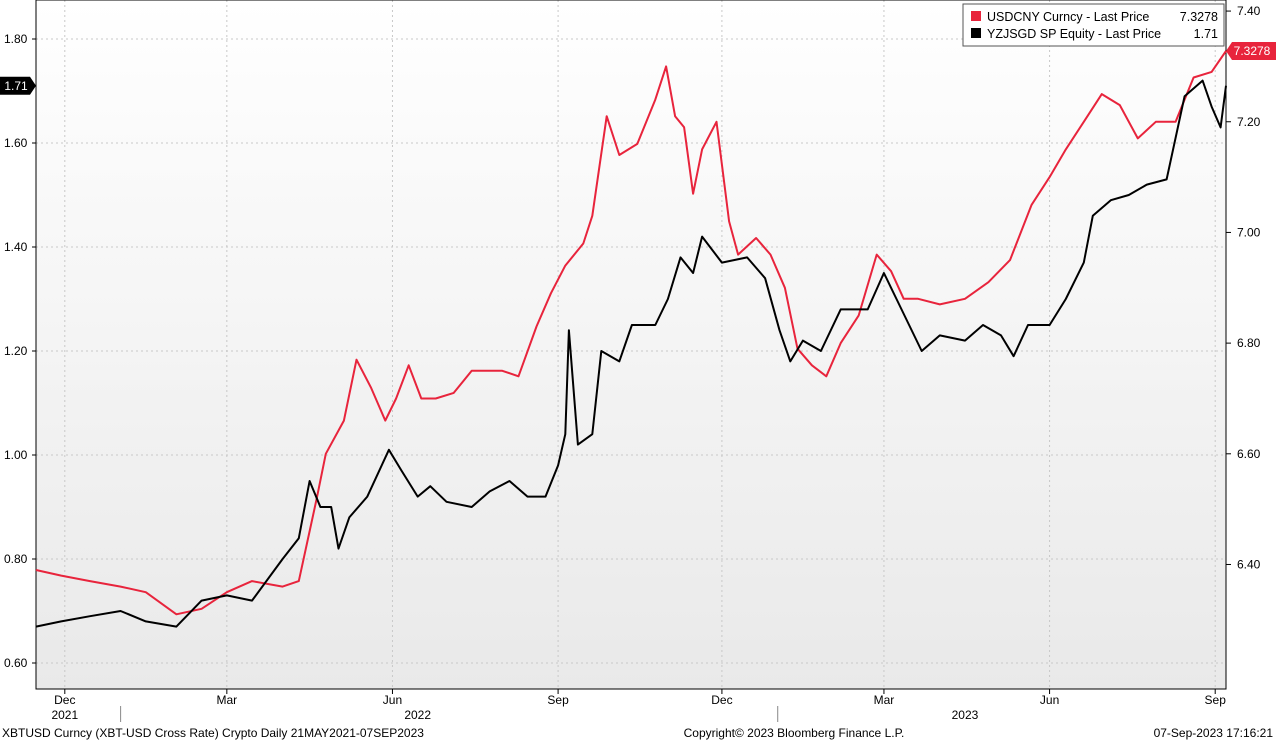 This screenshot has width=1276, height=741. What do you see at coordinates (1249, 232) in the screenshot?
I see `right-tick-label: 7.00` at bounding box center [1249, 232].